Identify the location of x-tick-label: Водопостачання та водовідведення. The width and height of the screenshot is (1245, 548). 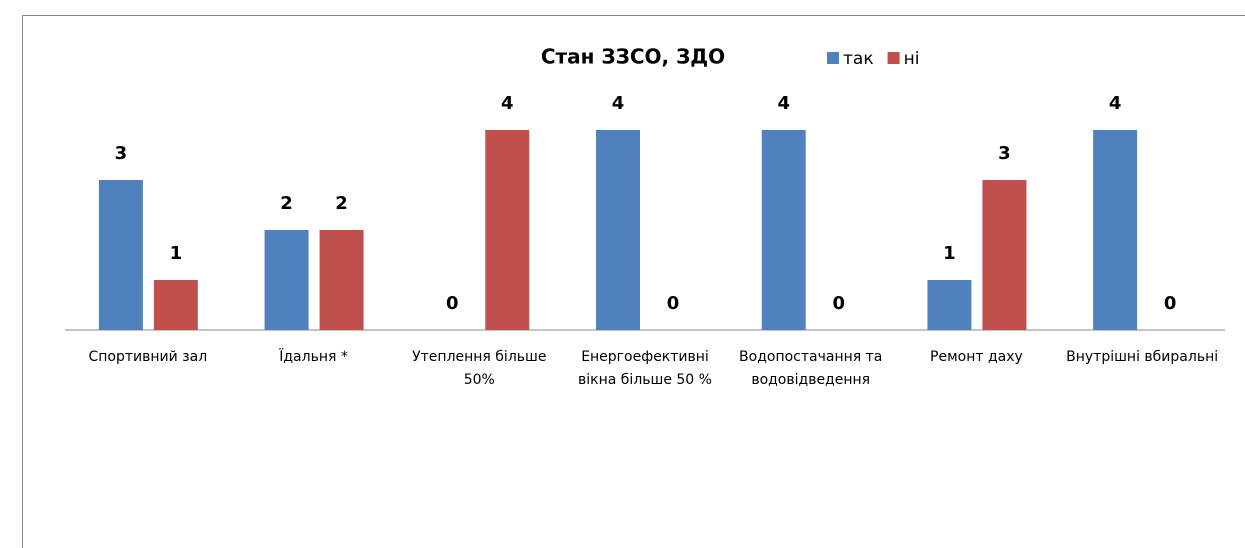
(811, 368).